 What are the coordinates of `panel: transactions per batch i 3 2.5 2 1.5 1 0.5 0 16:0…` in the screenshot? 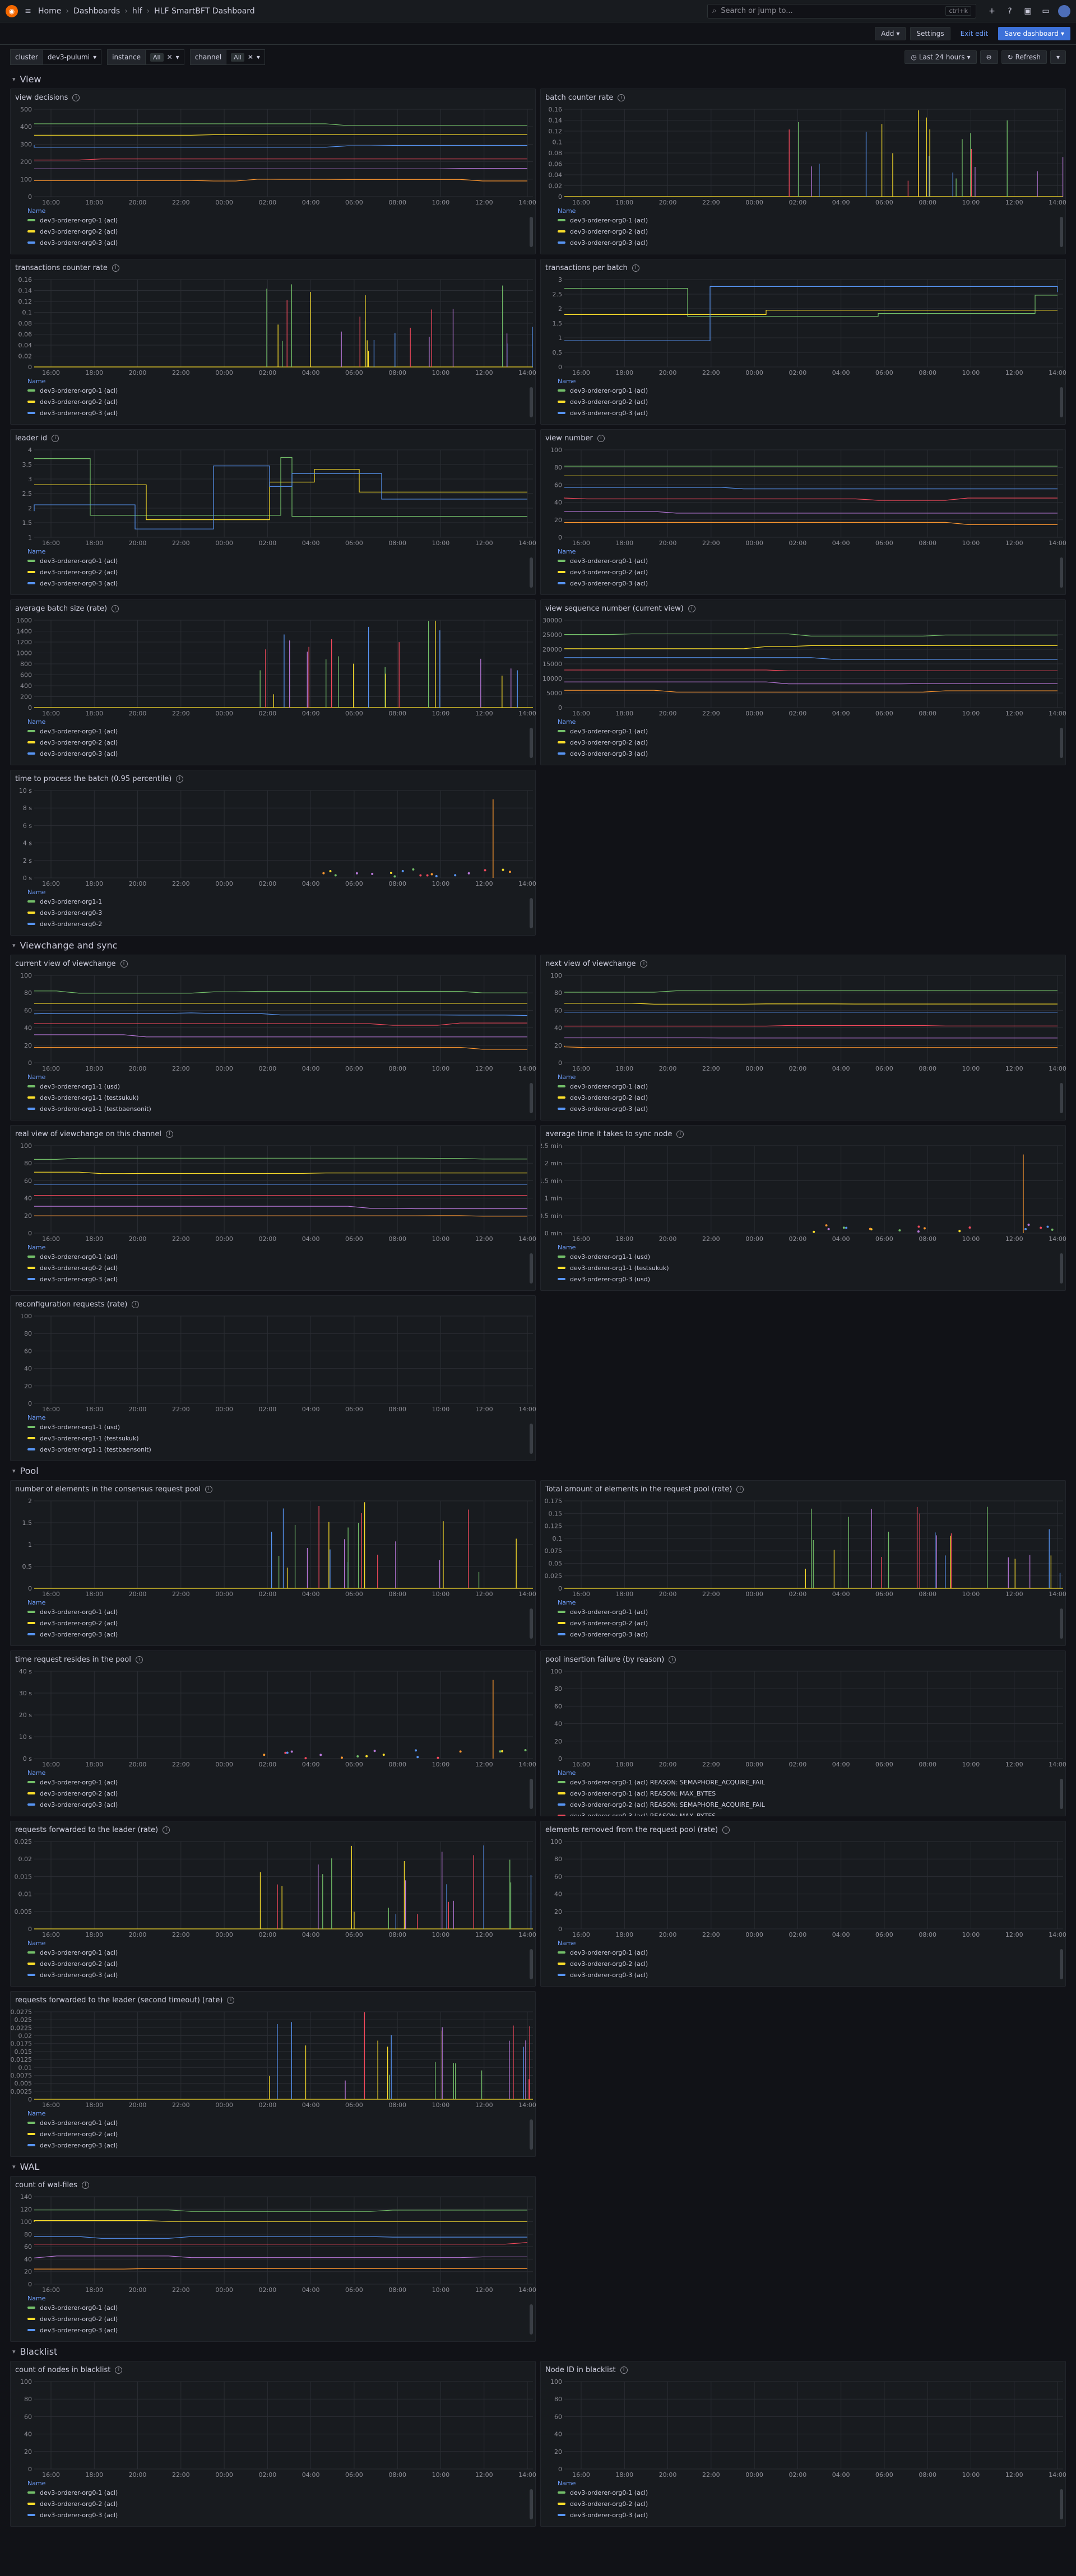 It's located at (803, 342).